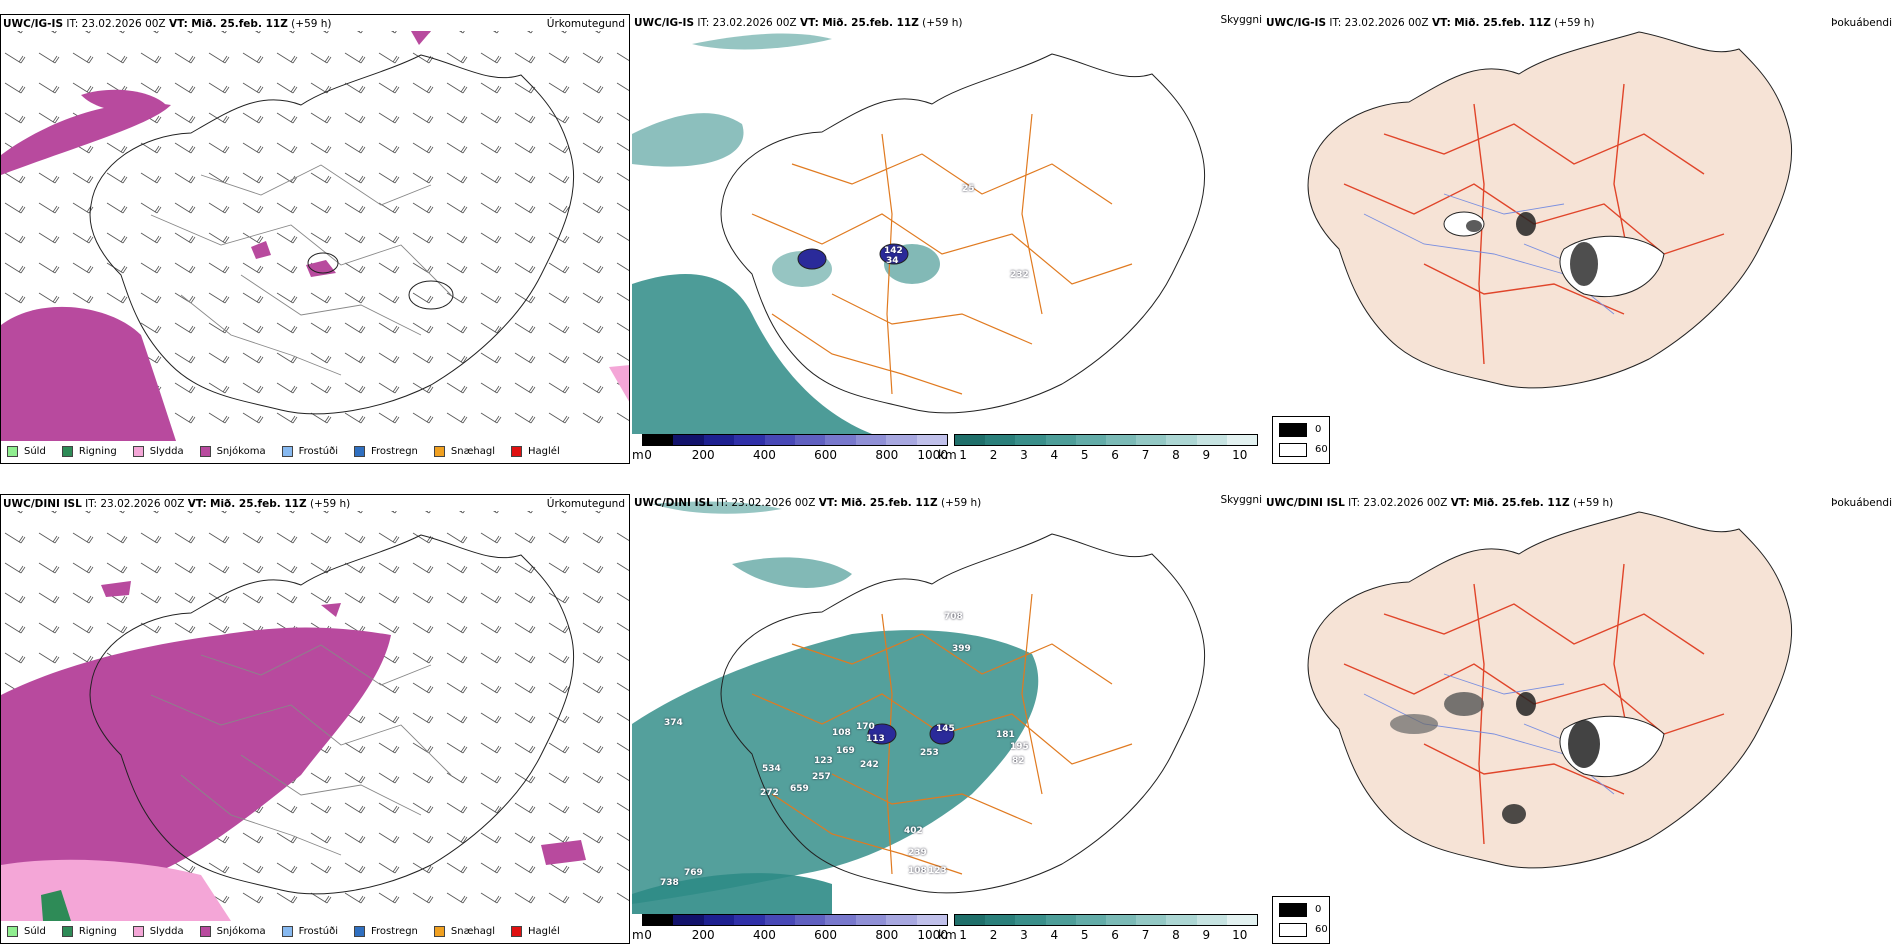 This screenshot has height=950, width=1900. Describe the element at coordinates (929, 753) in the screenshot. I see `ceiling-value: 253` at that location.